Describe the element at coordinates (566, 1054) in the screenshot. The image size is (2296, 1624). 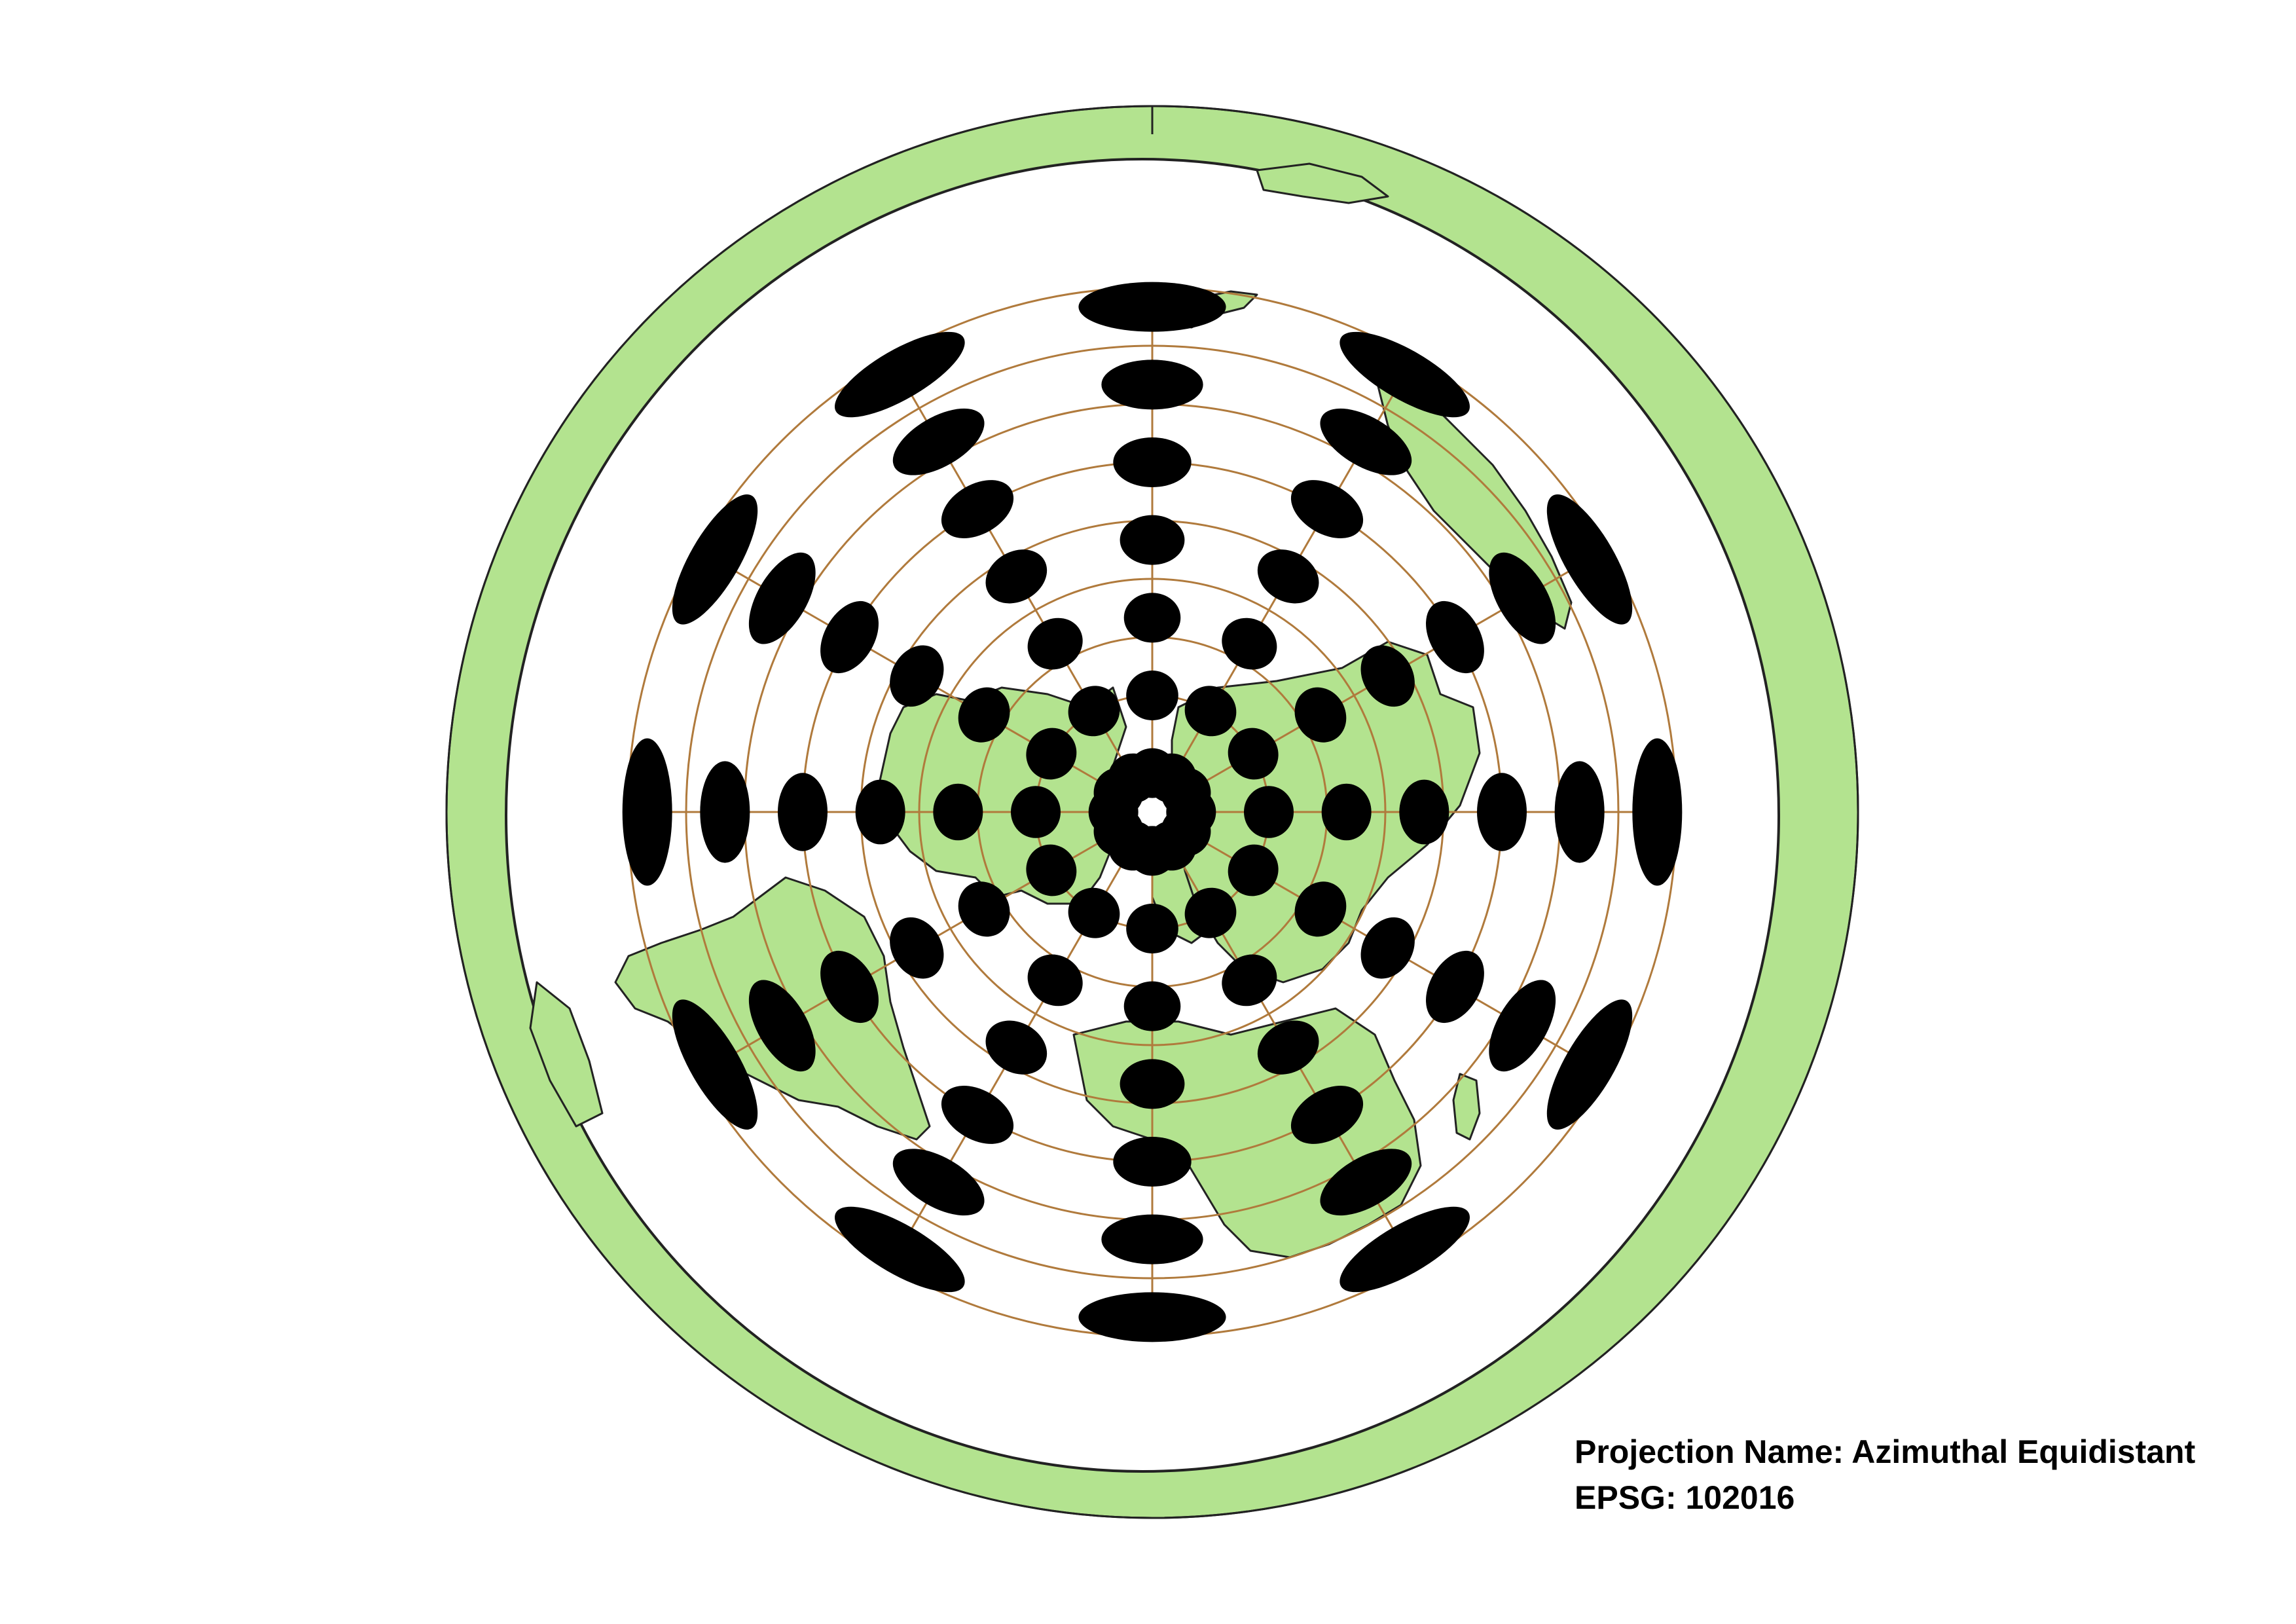
I see `landmass-fringe-left` at that location.